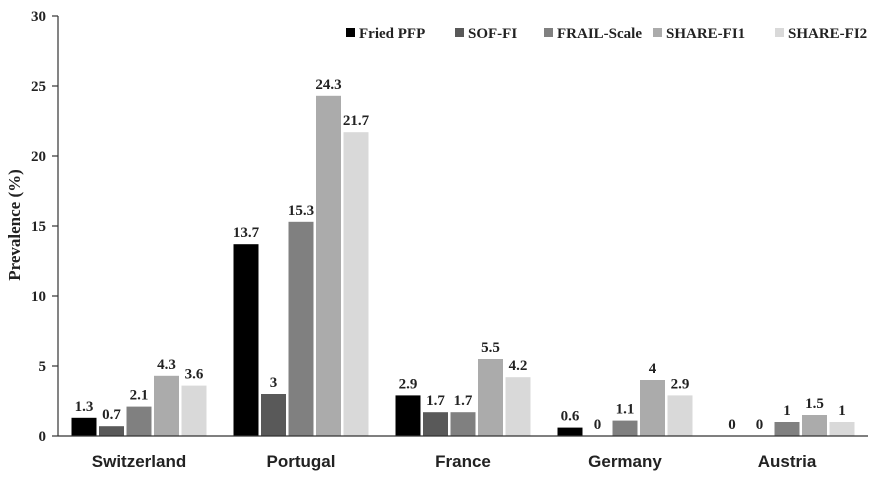 The width and height of the screenshot is (890, 488). What do you see at coordinates (84, 407) in the screenshot?
I see `bar-value-label: 1.3` at bounding box center [84, 407].